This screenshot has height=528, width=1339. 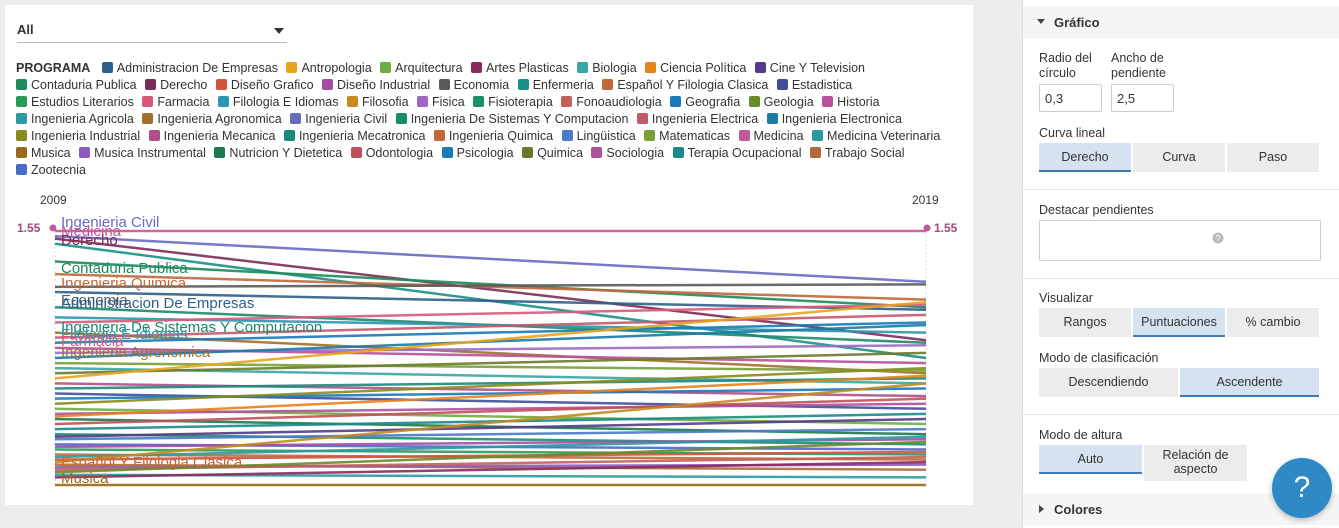 What do you see at coordinates (51, 170) in the screenshot?
I see `legend-item: Zootecnia` at bounding box center [51, 170].